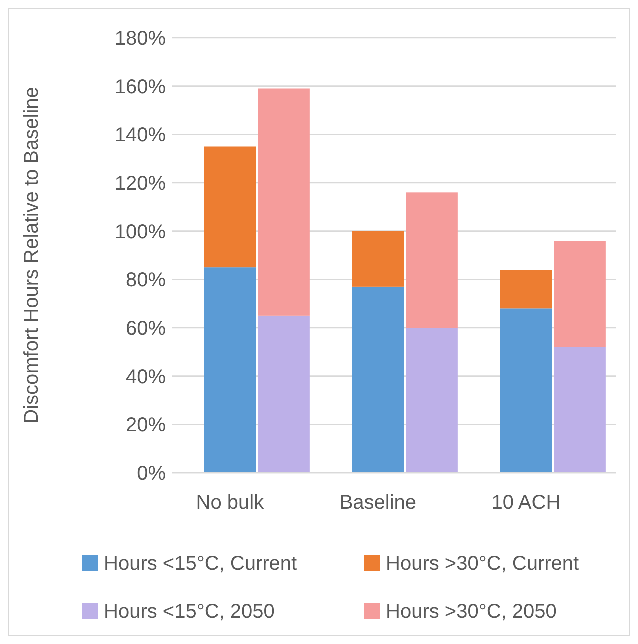 The width and height of the screenshot is (638, 644). What do you see at coordinates (201, 564) in the screenshot?
I see `legend-label: Hours <15°C, Current` at bounding box center [201, 564].